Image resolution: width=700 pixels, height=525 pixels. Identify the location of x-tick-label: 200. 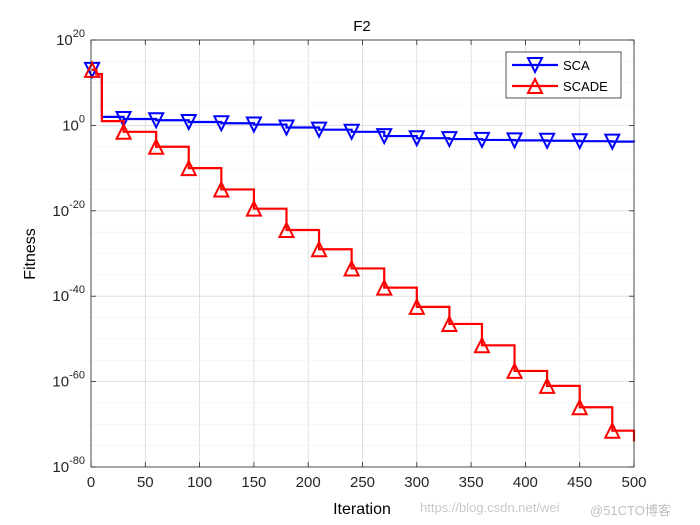
(308, 482).